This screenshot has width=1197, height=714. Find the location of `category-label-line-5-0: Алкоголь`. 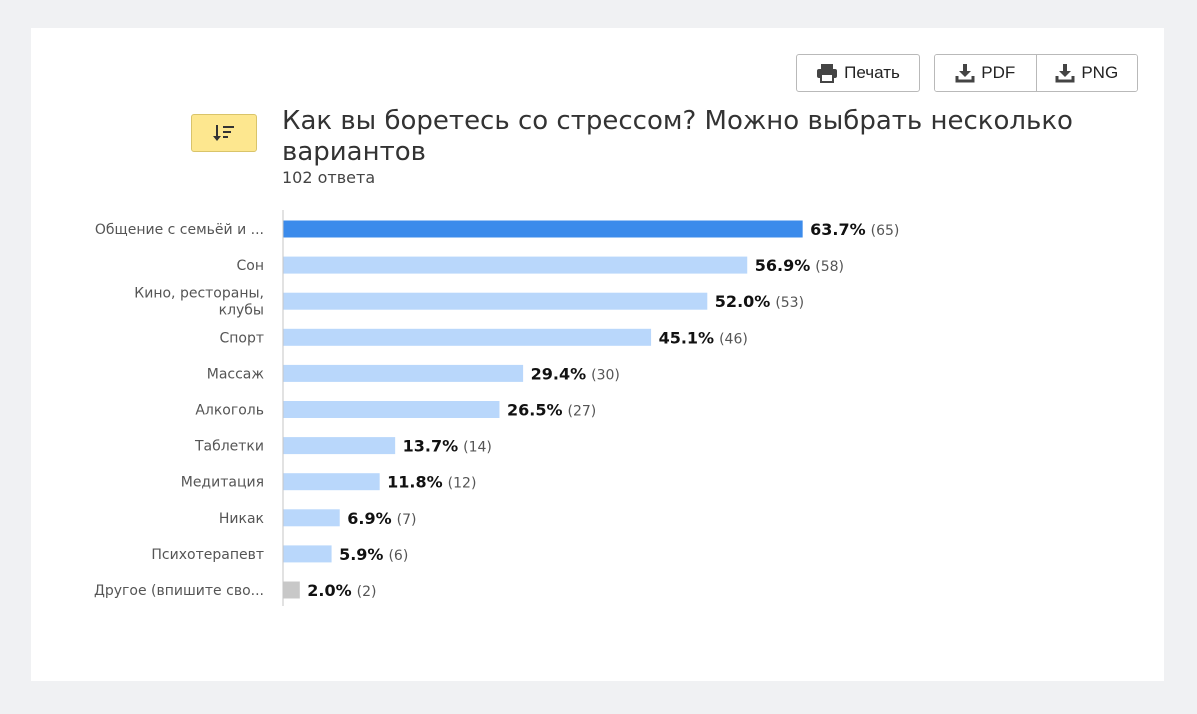

category-label-line-5-0: Алкоголь is located at coordinates (229, 411).